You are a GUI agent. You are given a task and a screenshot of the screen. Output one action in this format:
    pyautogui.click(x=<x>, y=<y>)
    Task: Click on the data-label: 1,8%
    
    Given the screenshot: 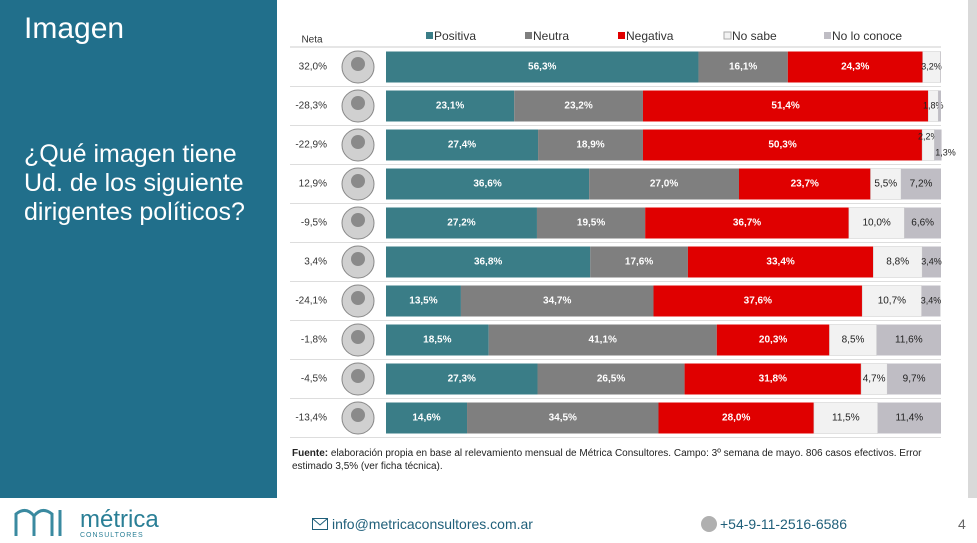 What is the action you would take?
    pyautogui.click(x=933, y=105)
    